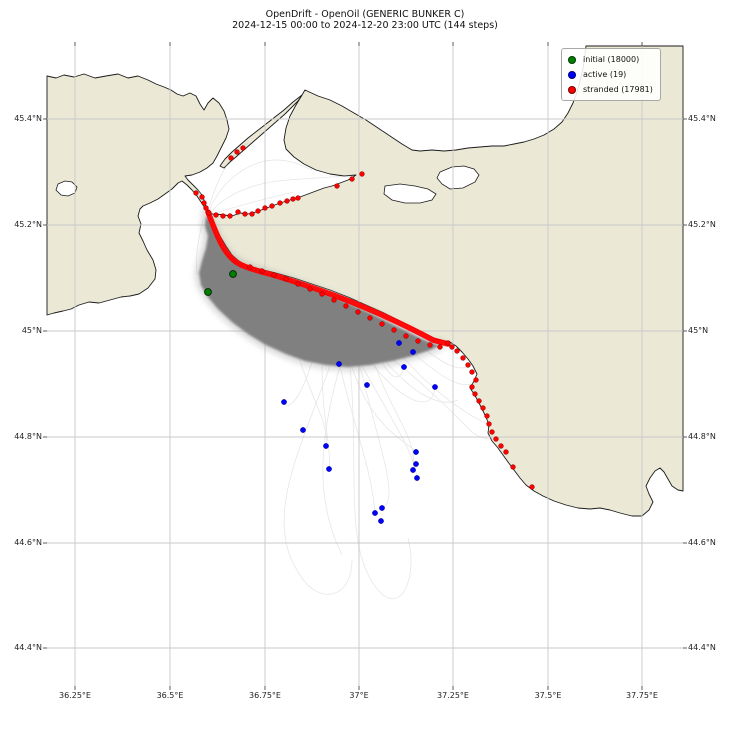 This screenshot has height=735, width=730. Describe the element at coordinates (572, 59) in the screenshot. I see `initial-marker-icon` at that location.